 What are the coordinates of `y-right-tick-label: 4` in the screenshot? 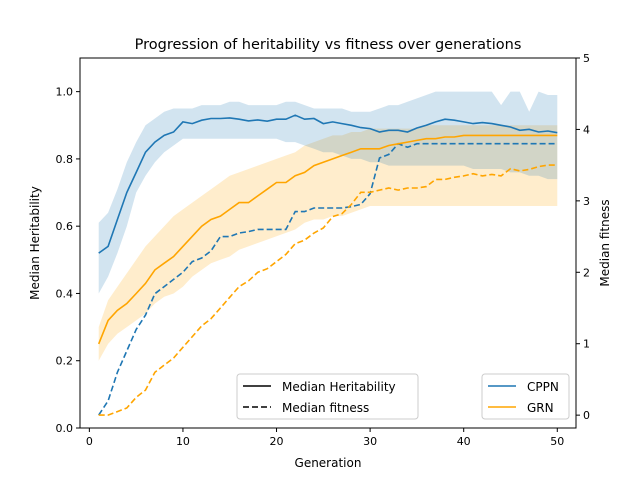 It's located at (586, 129).